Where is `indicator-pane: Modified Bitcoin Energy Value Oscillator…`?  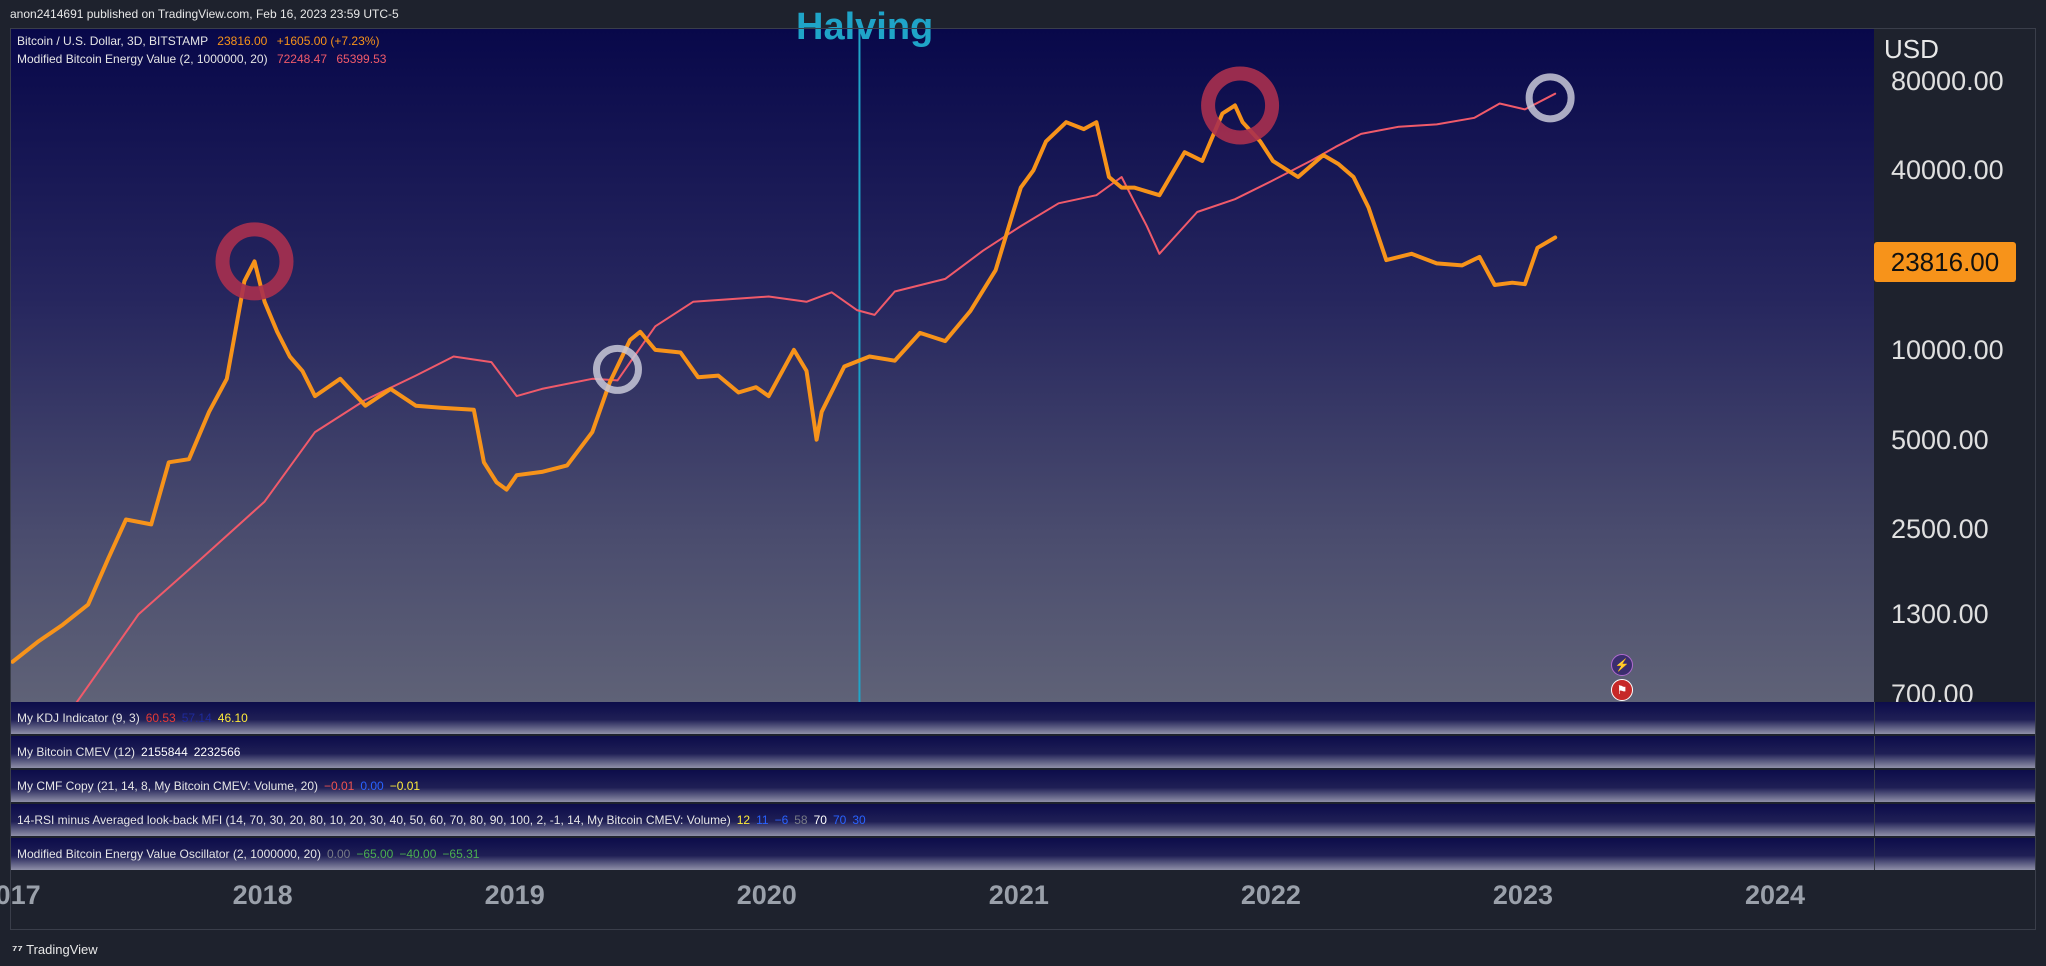
indicator-pane: Modified Bitcoin Energy Value Oscillator… is located at coordinates (1023, 854).